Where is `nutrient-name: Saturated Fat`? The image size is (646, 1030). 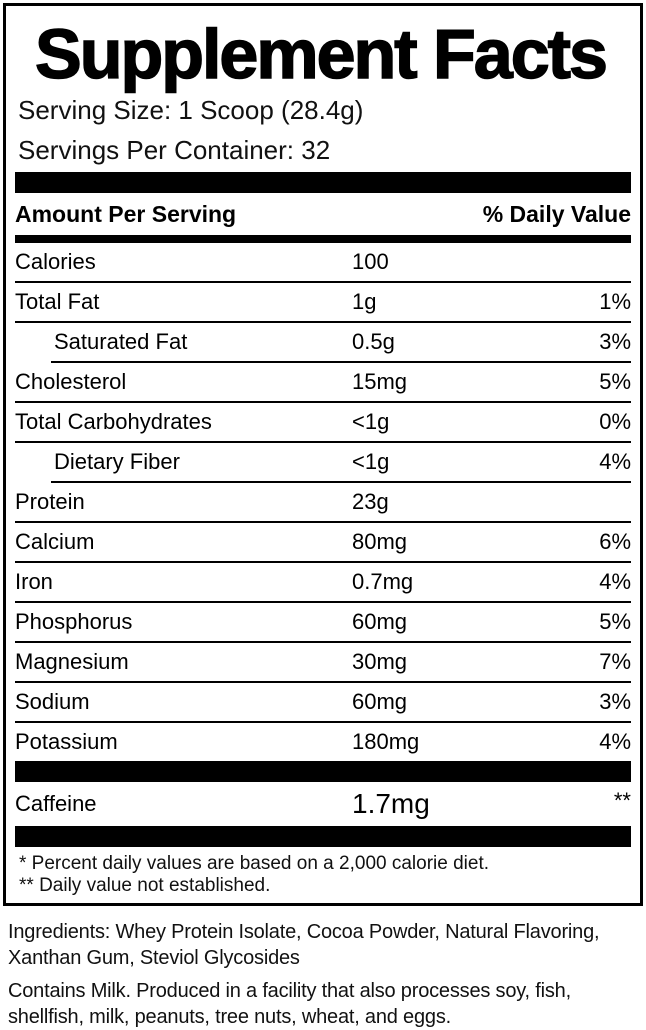
nutrient-name: Saturated Fat is located at coordinates (121, 341).